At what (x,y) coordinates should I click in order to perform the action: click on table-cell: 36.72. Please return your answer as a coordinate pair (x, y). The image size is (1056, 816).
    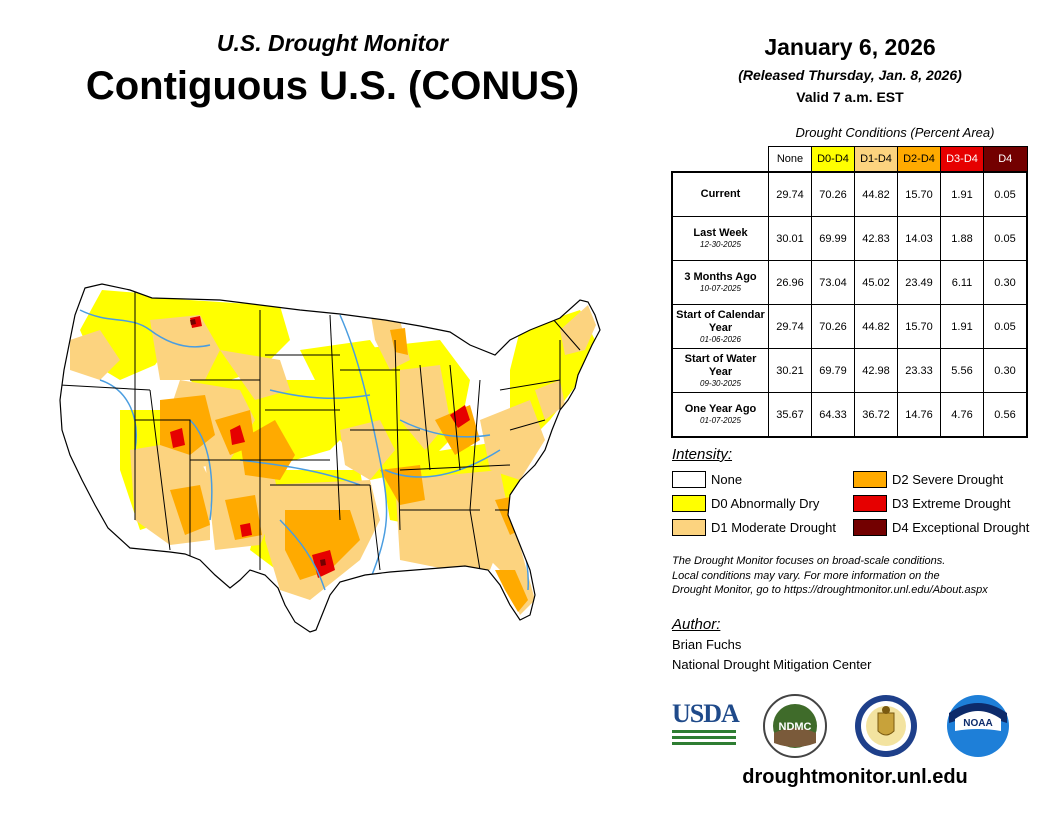
    Looking at the image, I should click on (876, 415).